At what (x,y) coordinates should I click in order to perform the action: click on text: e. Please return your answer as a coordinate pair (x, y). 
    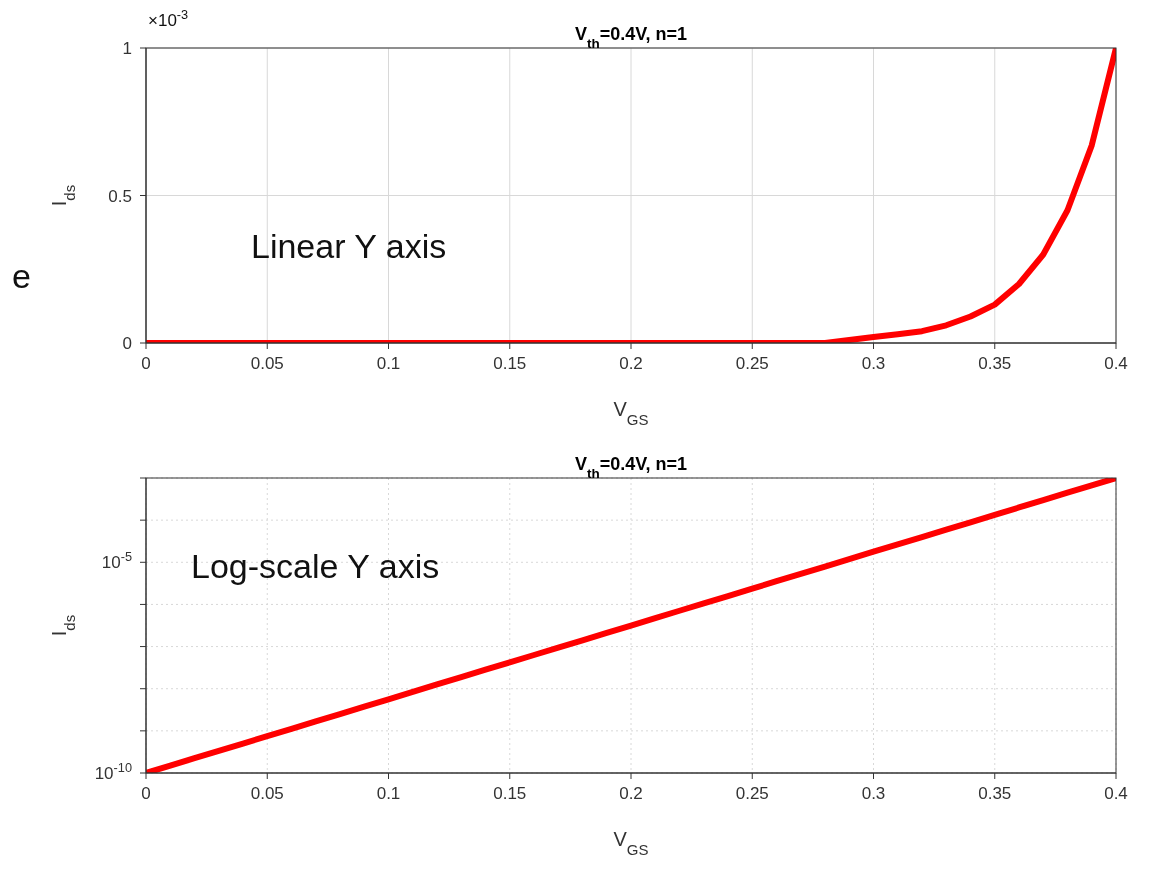
    Looking at the image, I should click on (21, 276).